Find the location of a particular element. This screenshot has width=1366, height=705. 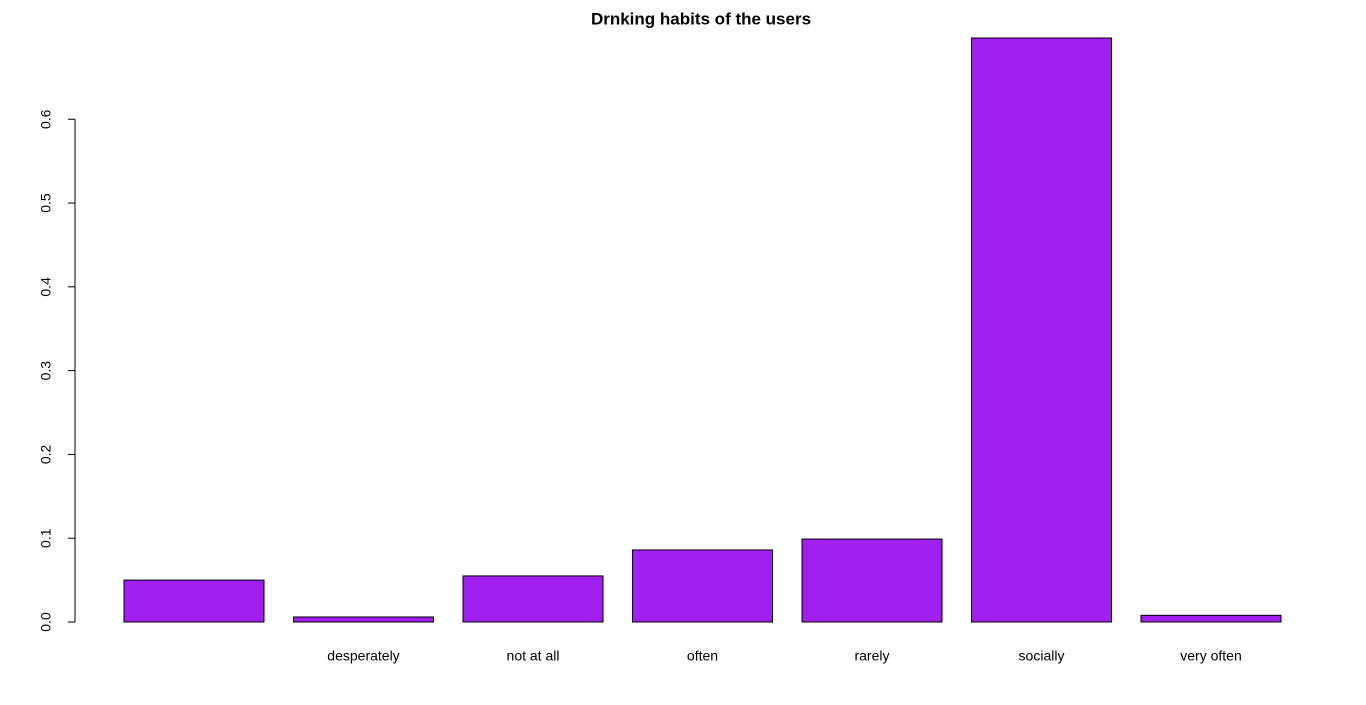

x-tick-label: socially is located at coordinates (1042, 656).